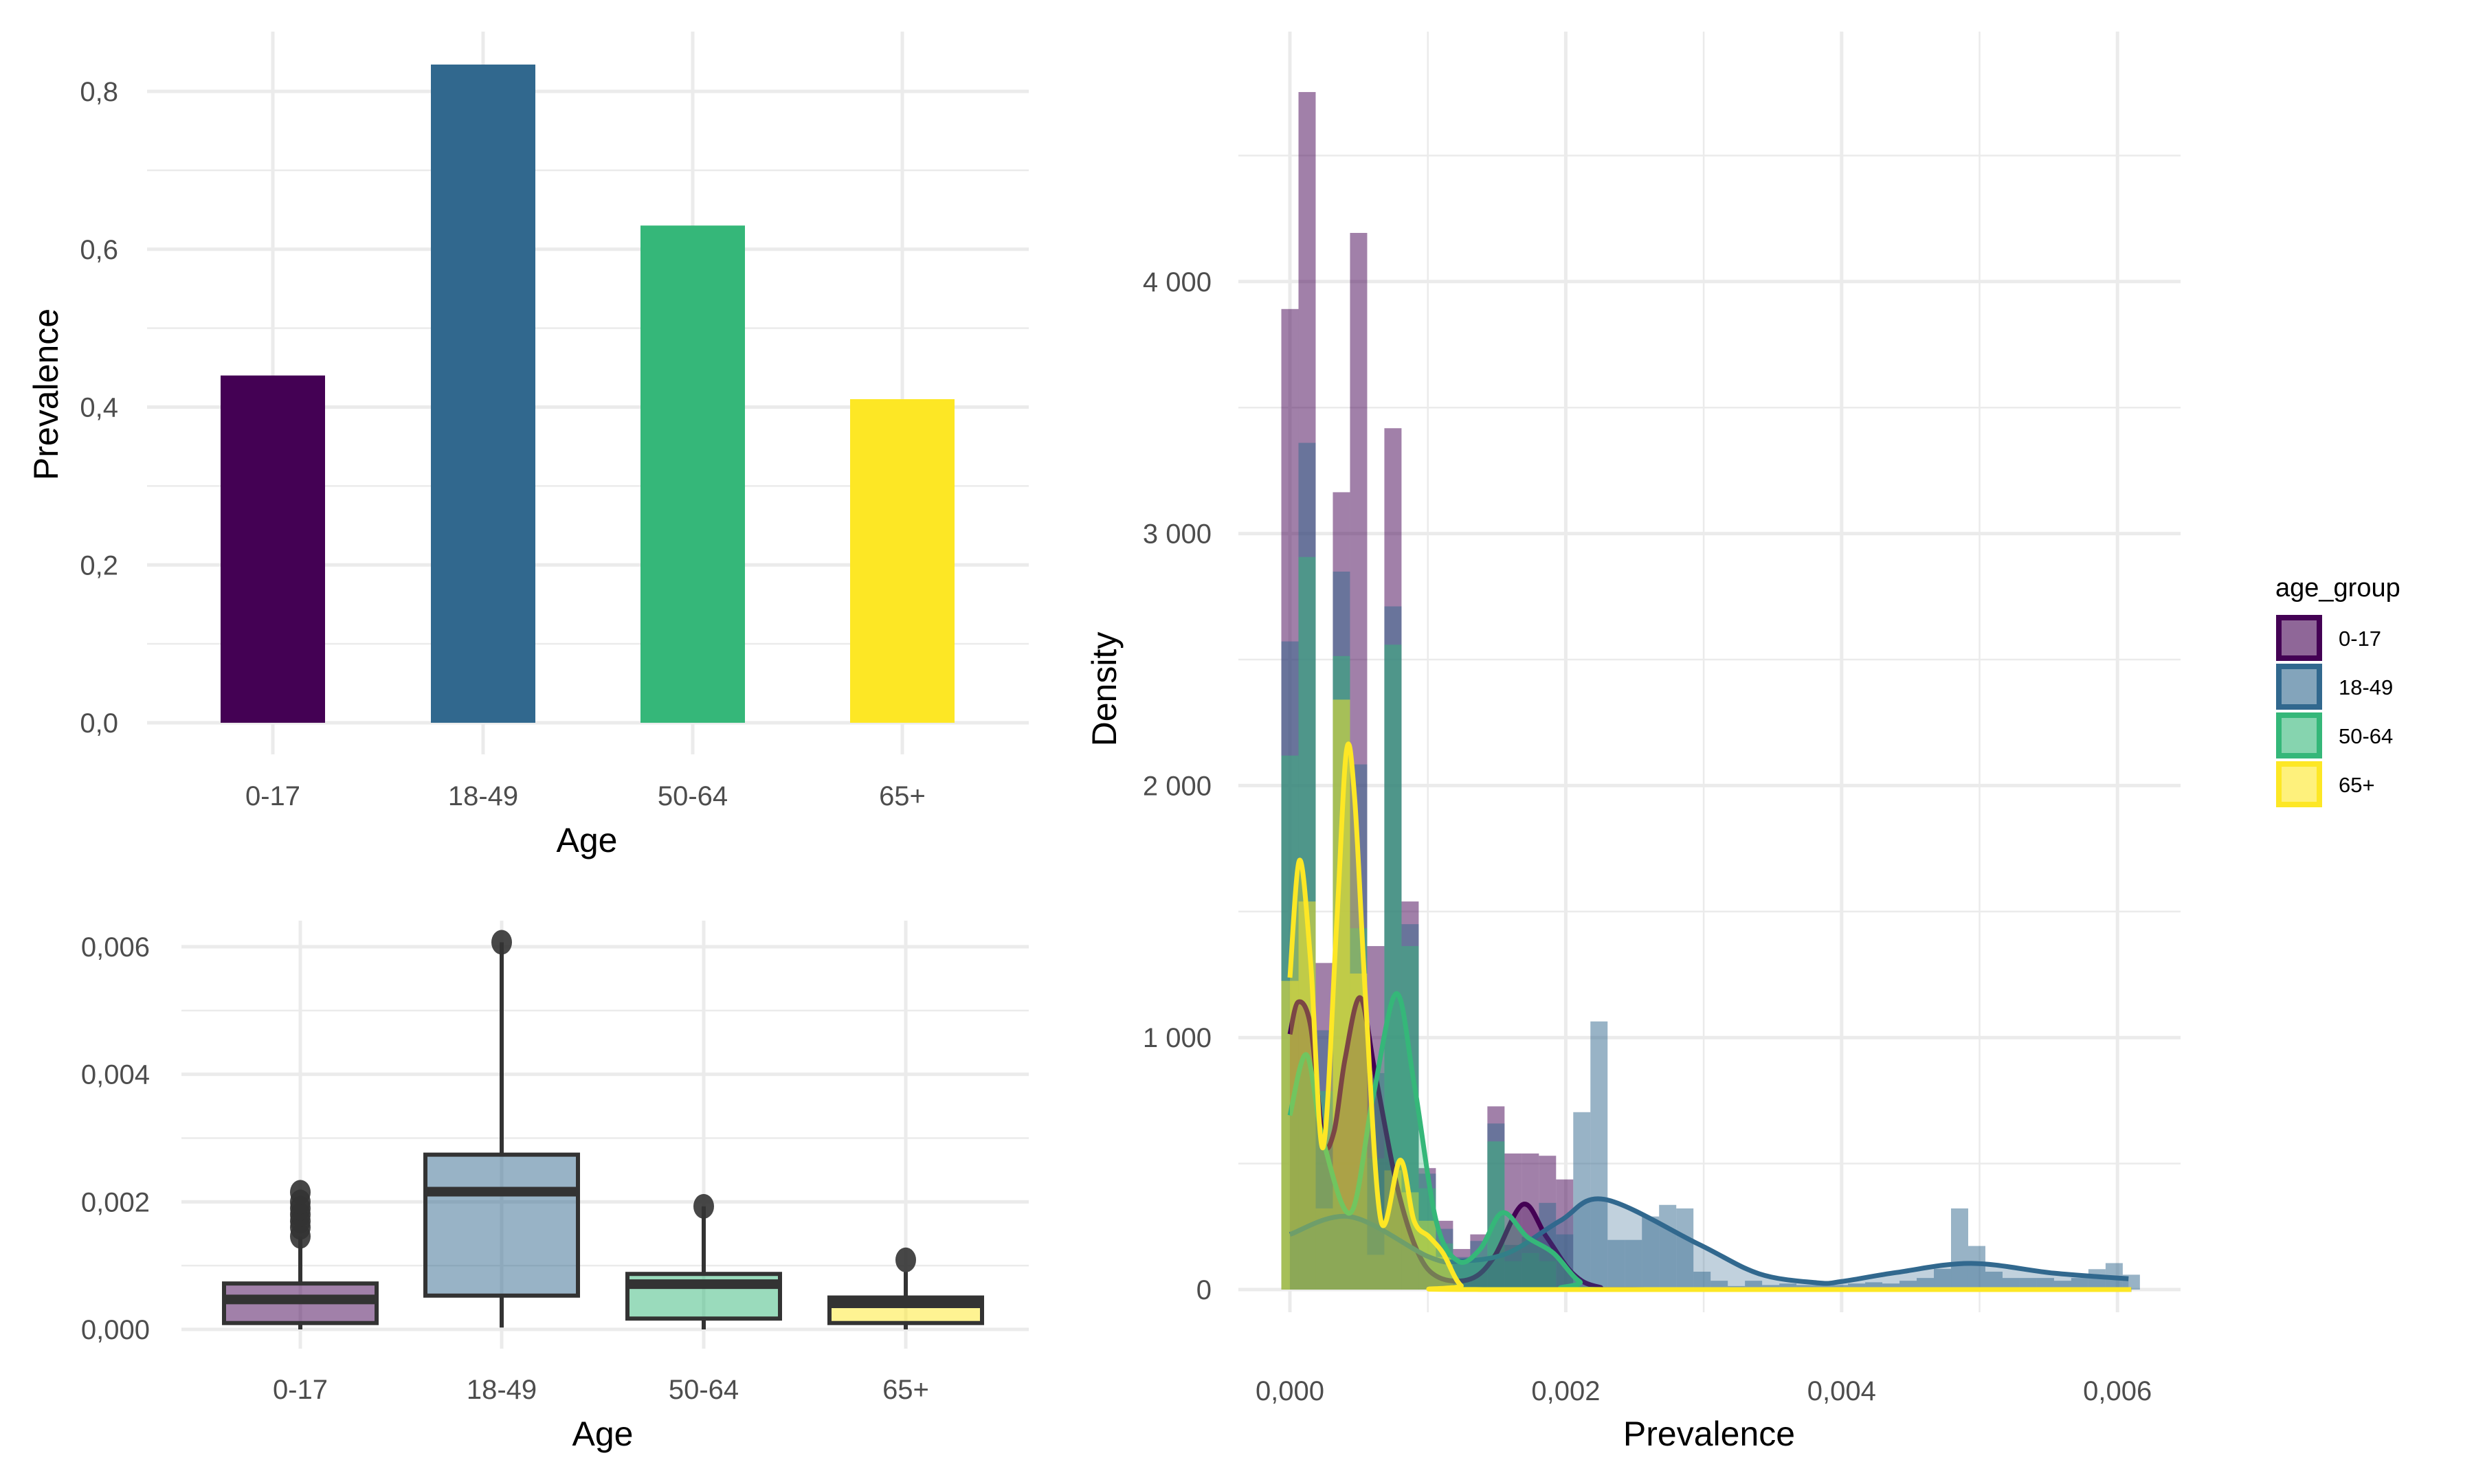 This screenshot has height=1484, width=2474. I want to click on y-tick-label: 0,4, so click(99, 408).